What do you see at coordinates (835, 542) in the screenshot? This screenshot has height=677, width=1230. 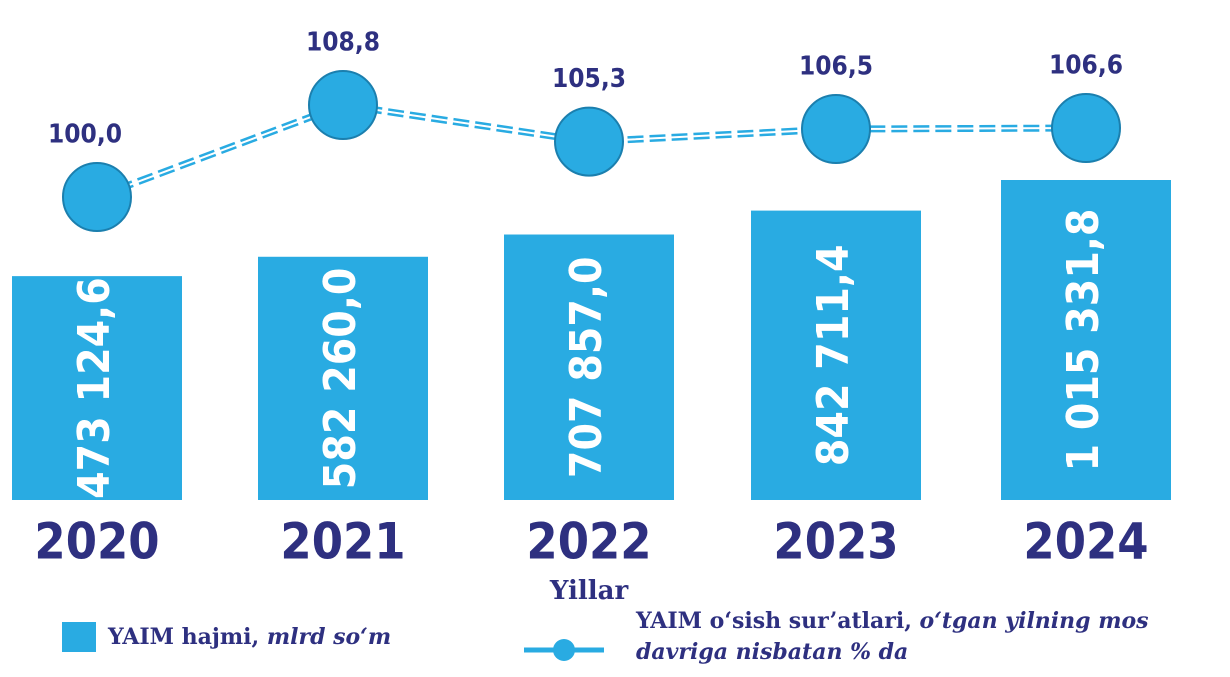 I see `x-tick-label: 2023` at bounding box center [835, 542].